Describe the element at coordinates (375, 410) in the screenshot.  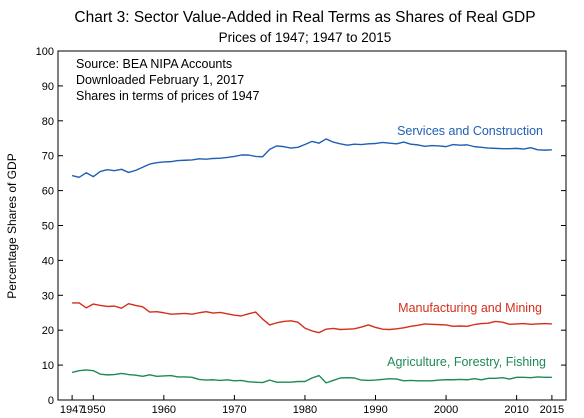
I see `x-tick-label: 1990` at that location.